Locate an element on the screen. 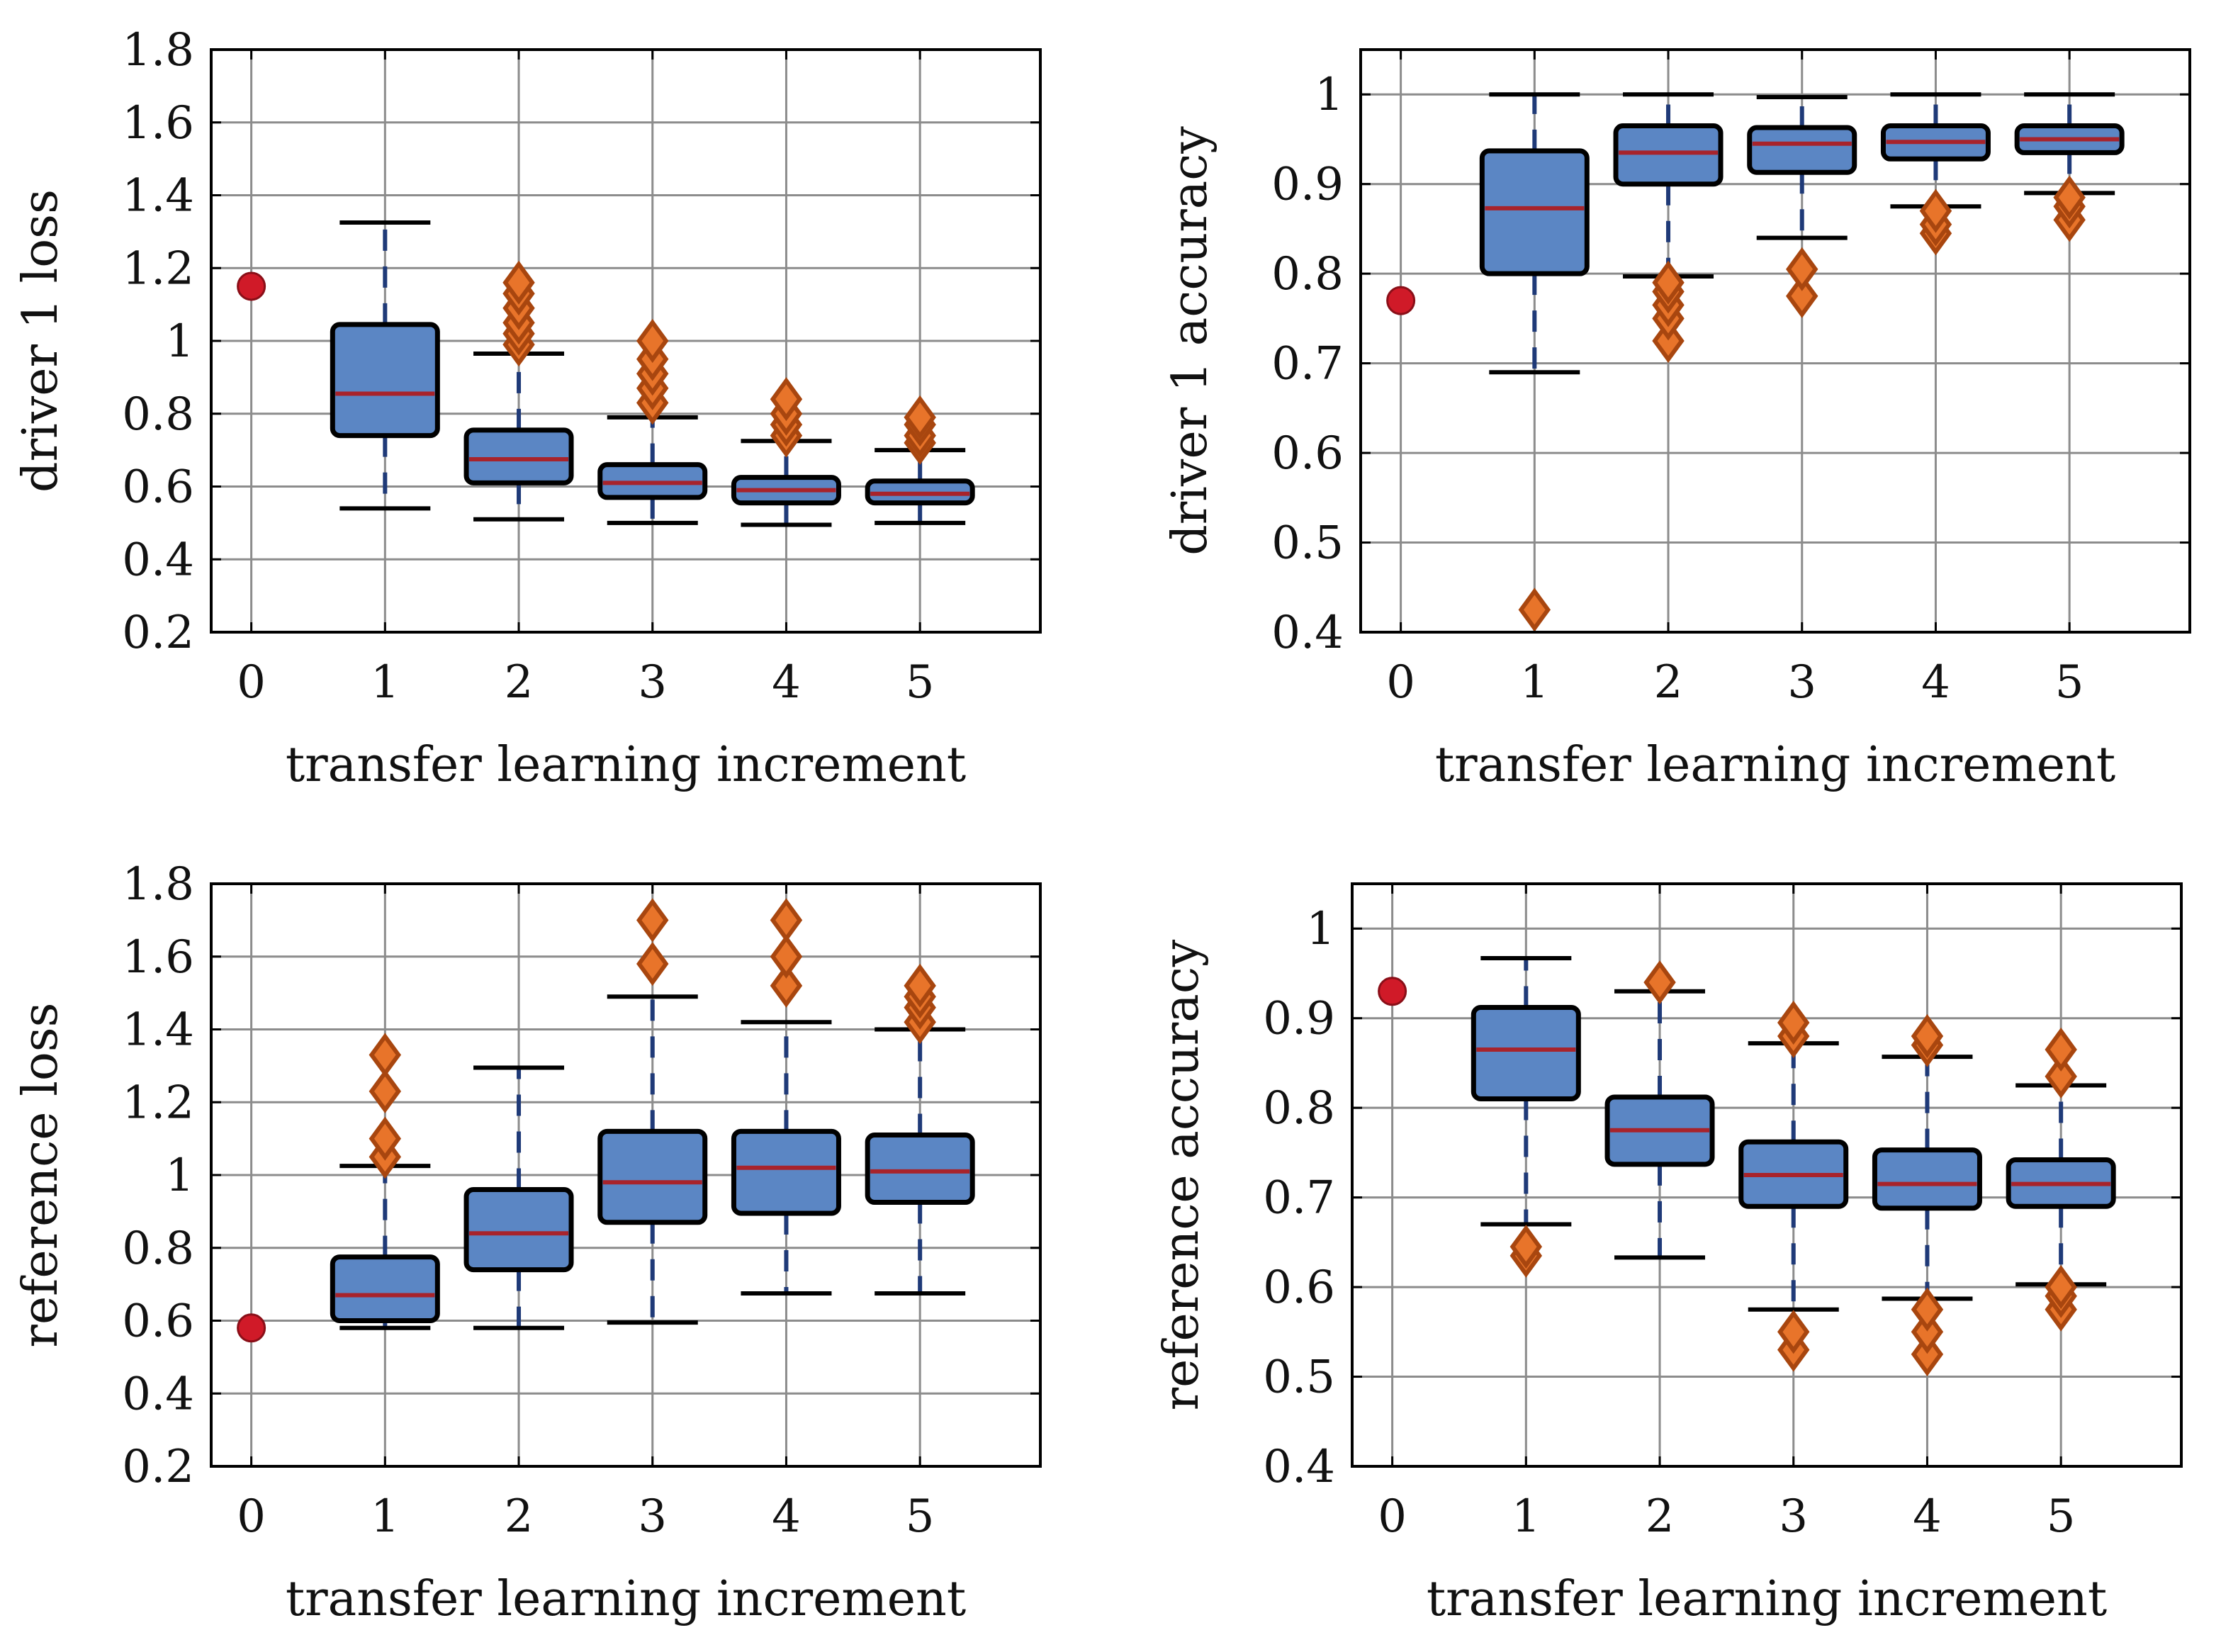 The image size is (2221, 1652). y-axis-label: driver 1 loss is located at coordinates (41, 341).